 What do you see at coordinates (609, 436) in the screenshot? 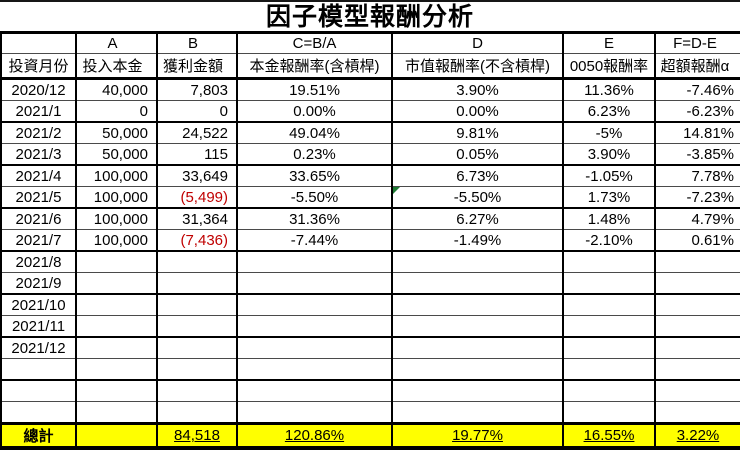
I see `etf0050-return-cell: 16.55%` at bounding box center [609, 436].